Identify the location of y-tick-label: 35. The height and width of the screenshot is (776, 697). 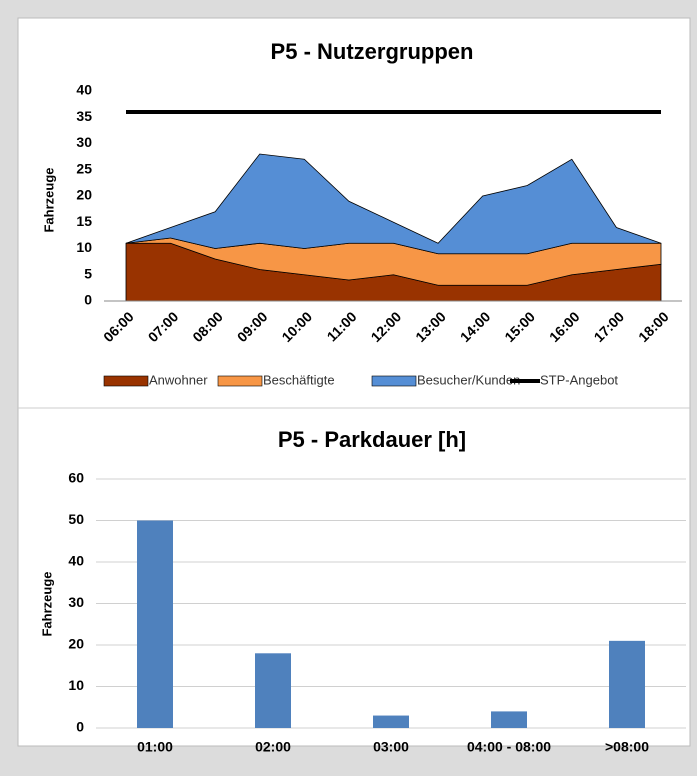
(84, 116).